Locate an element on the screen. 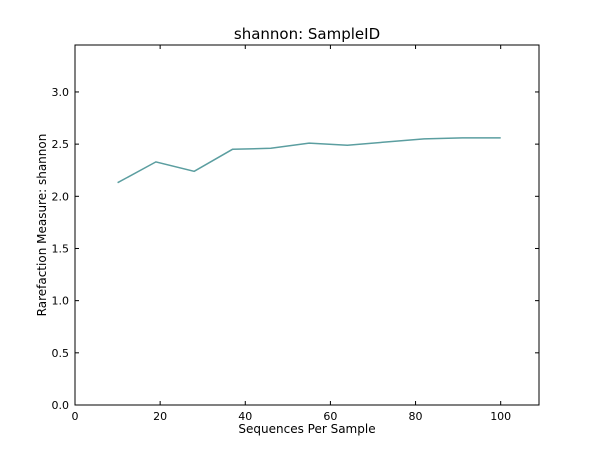 The width and height of the screenshot is (600, 450). x-axis-label: Sequences Per Sample is located at coordinates (306, 429).